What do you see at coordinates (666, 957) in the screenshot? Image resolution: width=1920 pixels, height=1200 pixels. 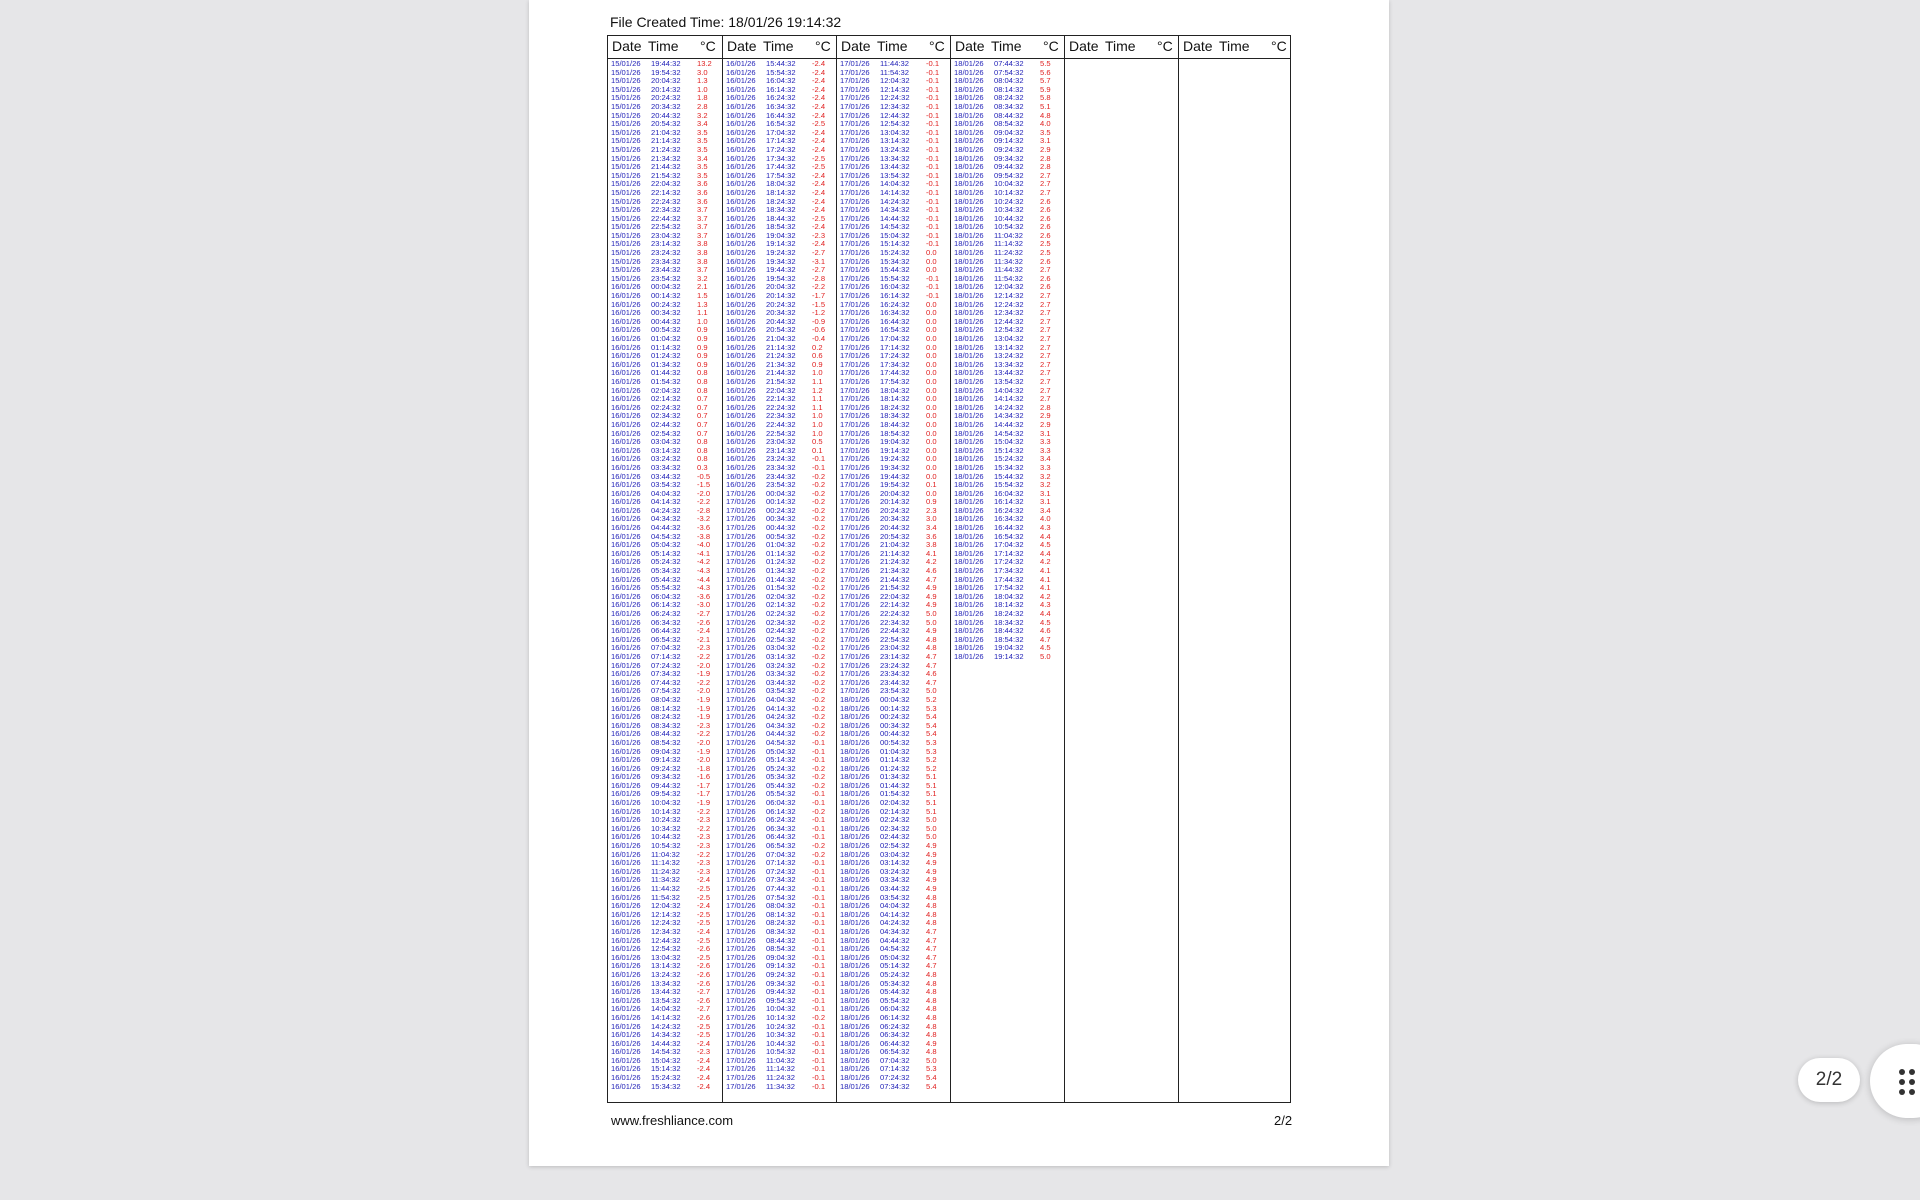 I see `time-cell: 13:04:32` at bounding box center [666, 957].